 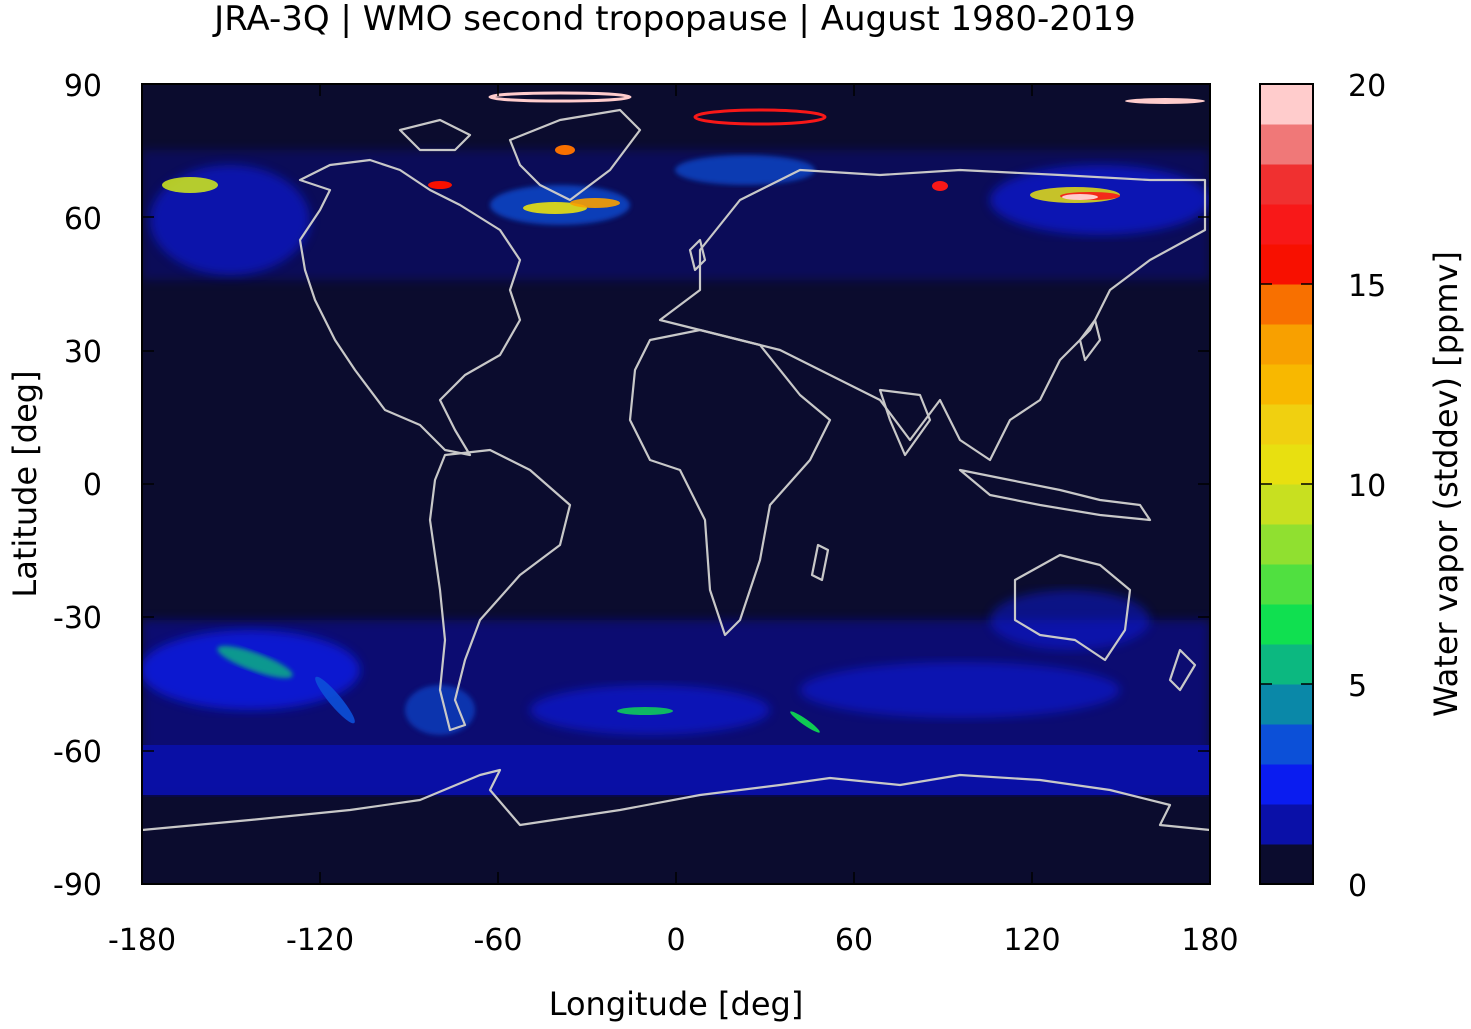 What do you see at coordinates (697, 255) in the screenshot?
I see `coast-uk` at bounding box center [697, 255].